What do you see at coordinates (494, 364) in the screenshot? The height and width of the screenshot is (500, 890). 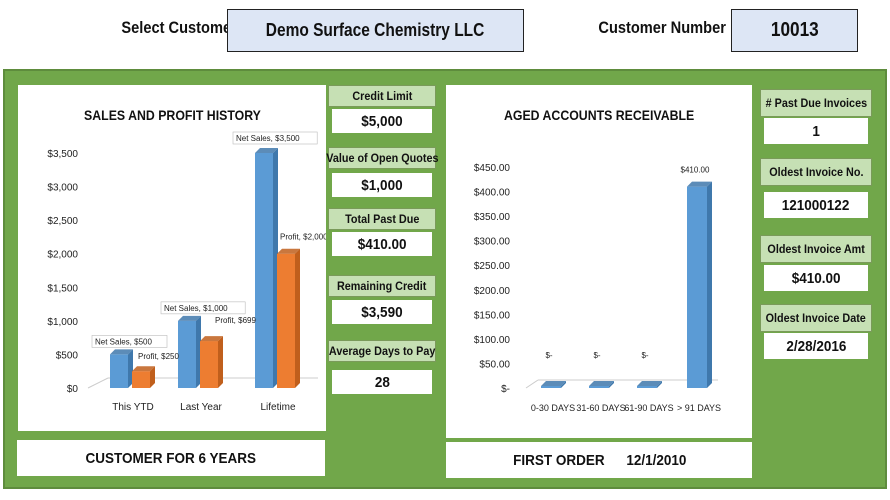 I see `y-tick-label: $50.00` at bounding box center [494, 364].